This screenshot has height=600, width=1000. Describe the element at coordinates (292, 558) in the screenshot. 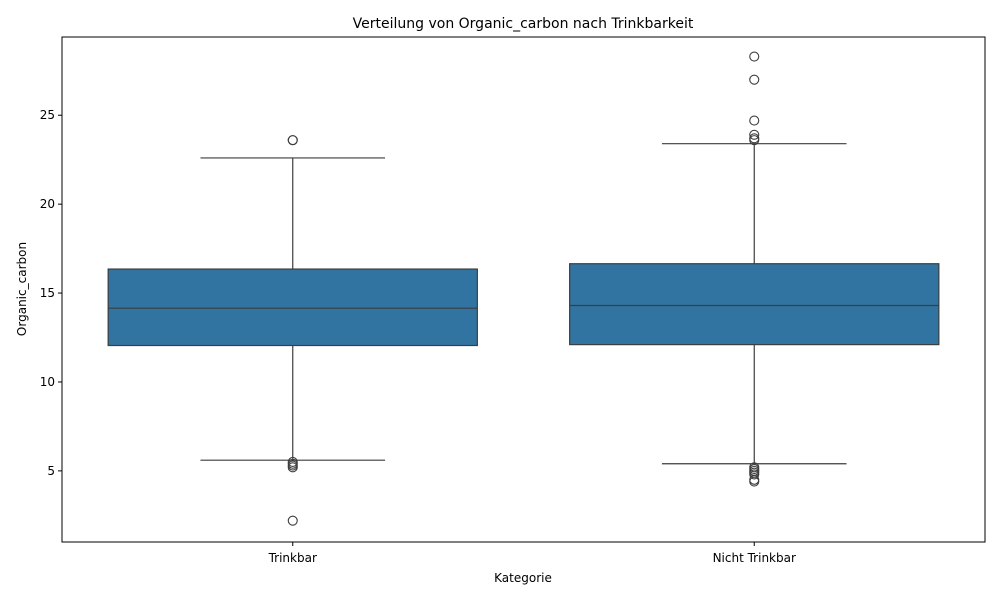

I see `x-tick-label: Trinkbar` at that location.